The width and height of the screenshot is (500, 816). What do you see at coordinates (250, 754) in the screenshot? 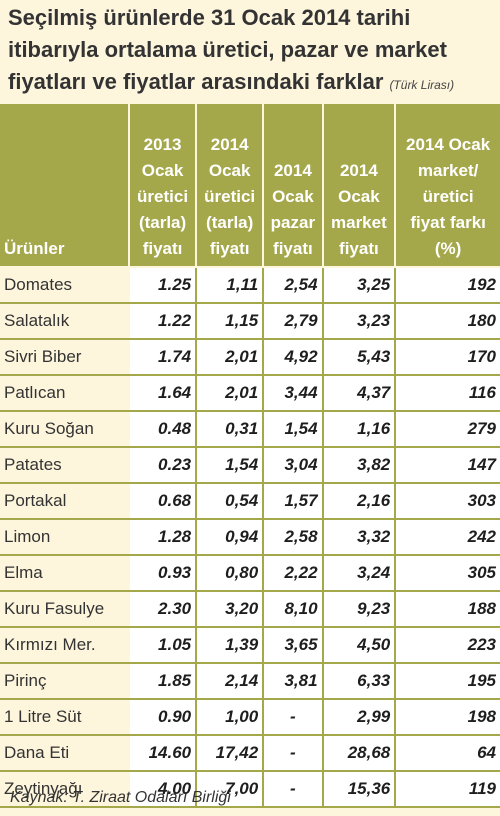
I see `table-row: Dana Eti 14.60 17,42-28,68 64` at bounding box center [250, 754].